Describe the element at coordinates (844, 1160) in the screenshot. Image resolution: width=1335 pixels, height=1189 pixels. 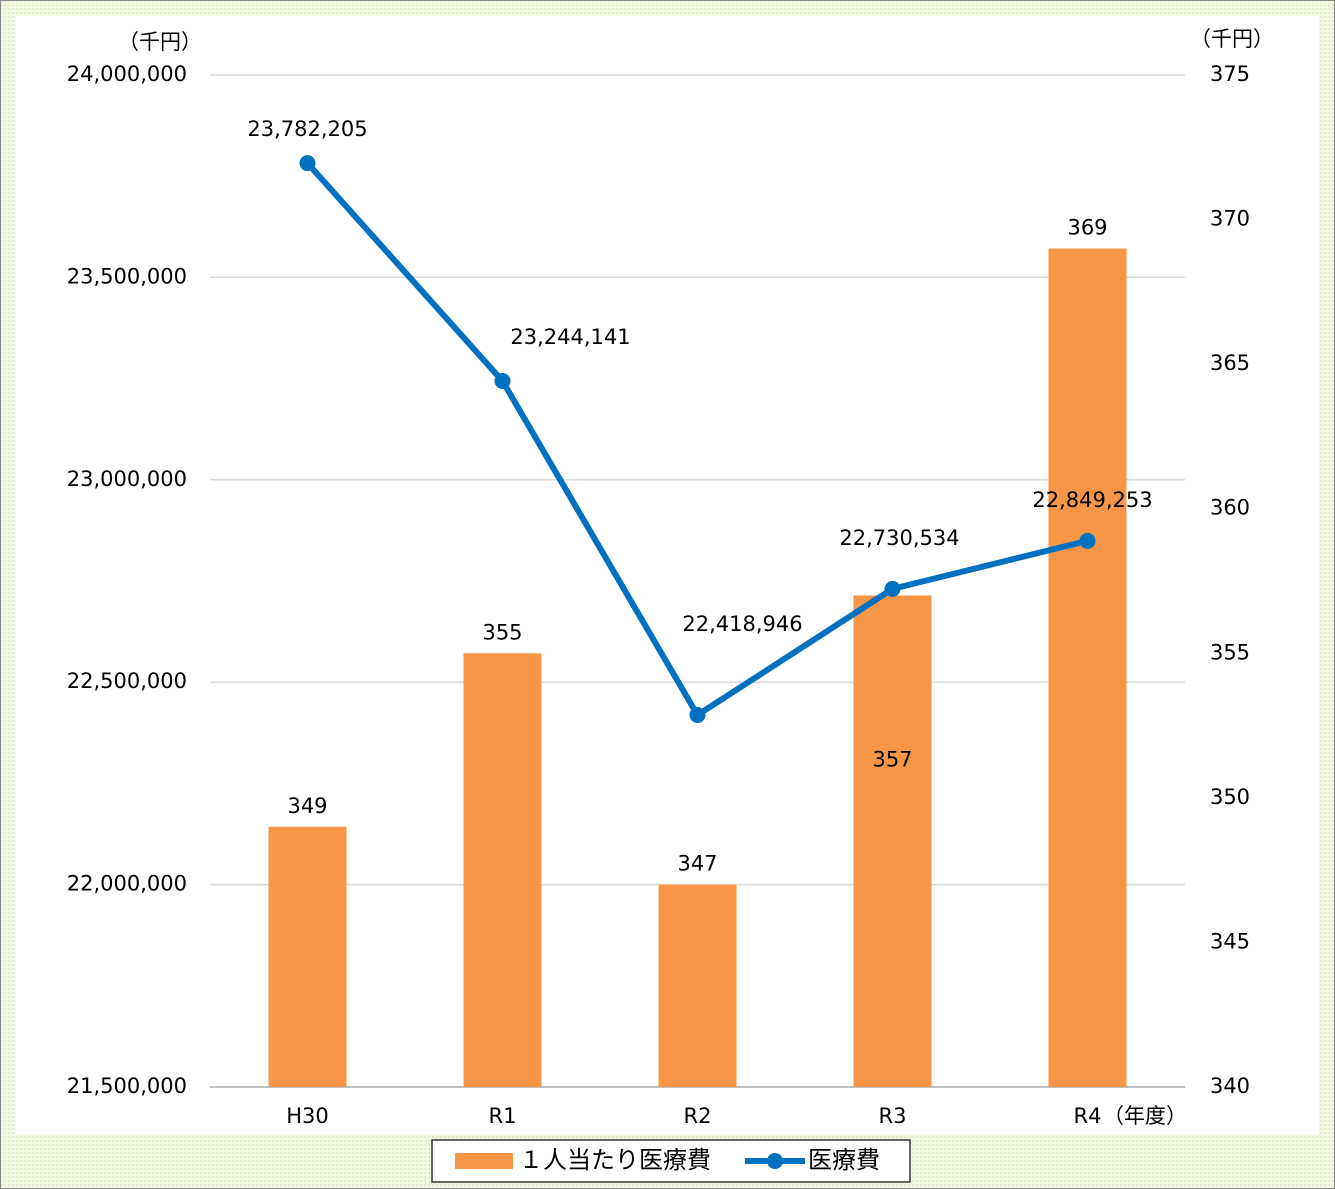
I see `legend-label: 医療費` at that location.